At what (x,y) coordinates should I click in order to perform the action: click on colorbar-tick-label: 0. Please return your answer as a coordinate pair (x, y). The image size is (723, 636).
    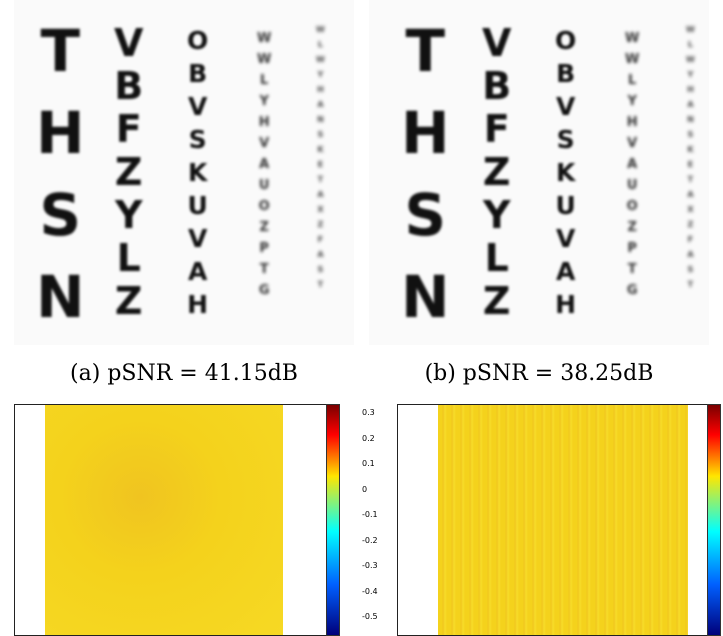
    Looking at the image, I should click on (365, 489).